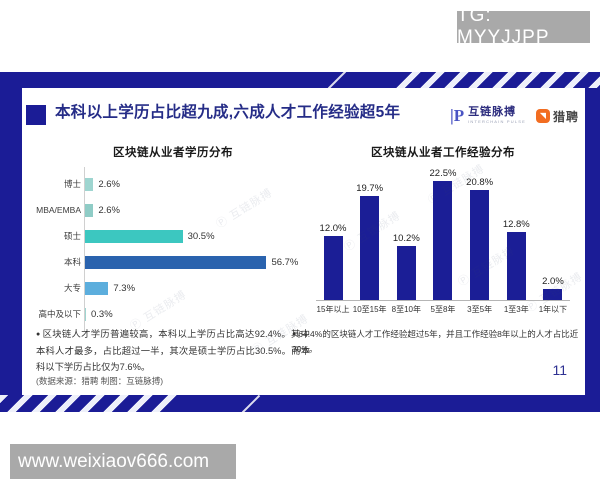 The image size is (600, 480). I want to click on education-row: 本科 56.7%, so click(173, 262).